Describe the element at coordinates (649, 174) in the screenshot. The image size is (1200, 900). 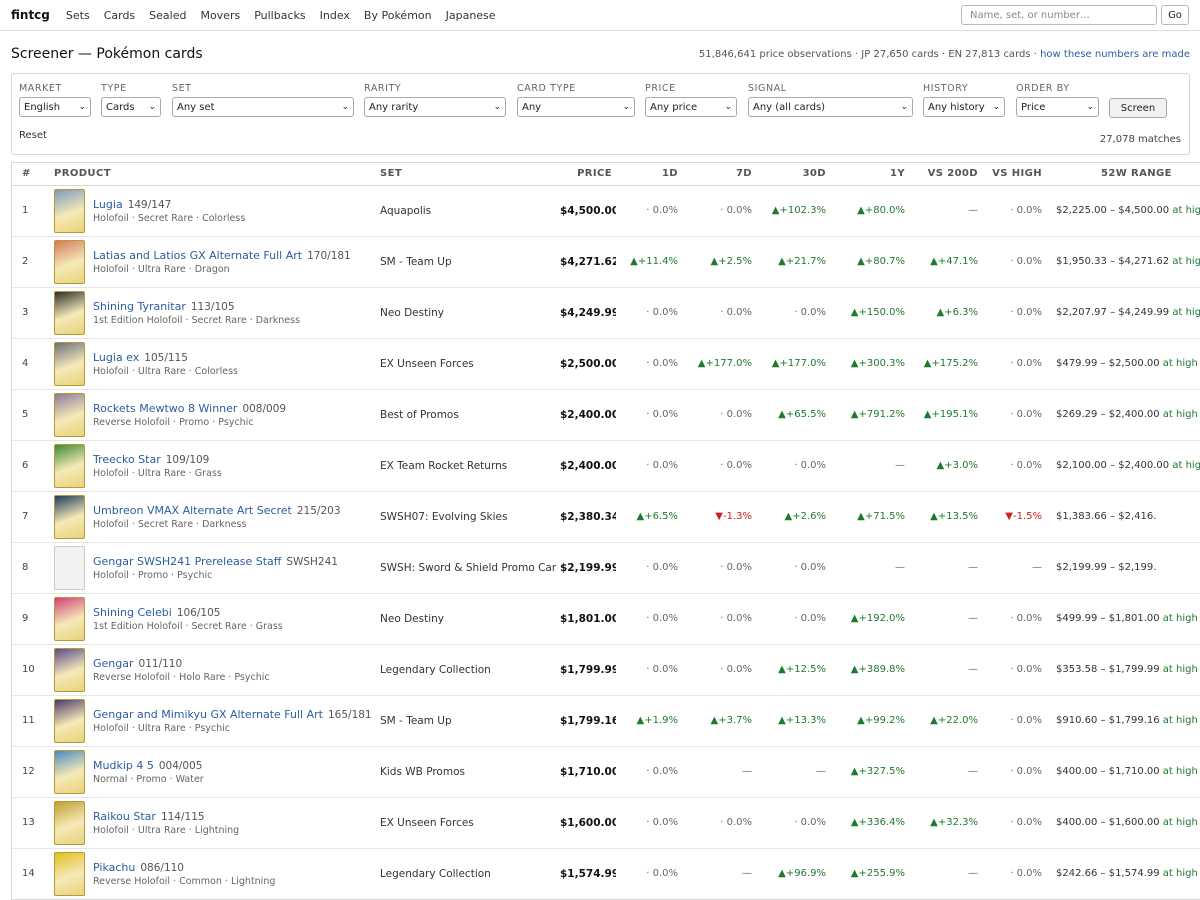
I see `col-header-1d: 1D` at that location.